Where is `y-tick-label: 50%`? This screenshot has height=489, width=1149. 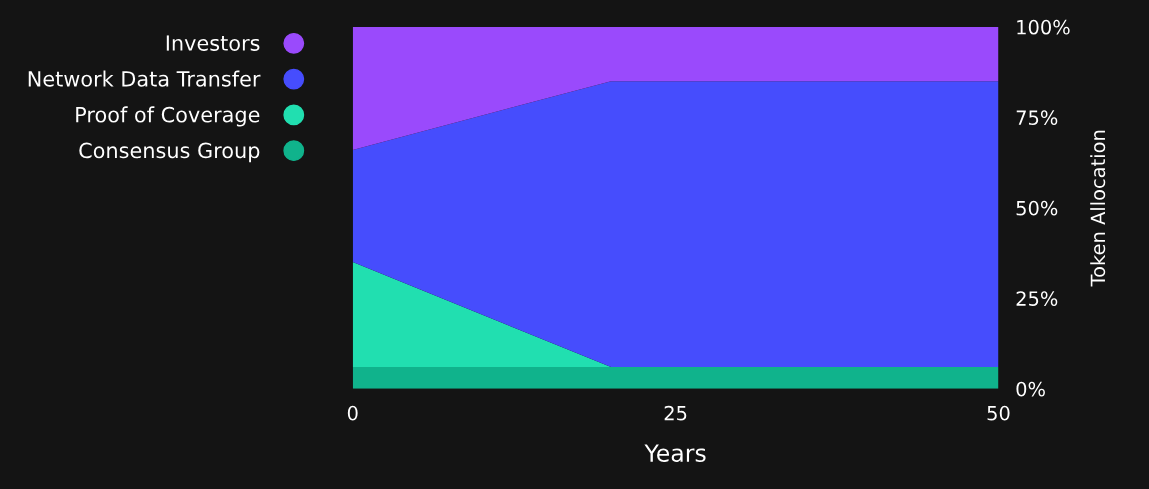
y-tick-label: 50% is located at coordinates (1037, 208).